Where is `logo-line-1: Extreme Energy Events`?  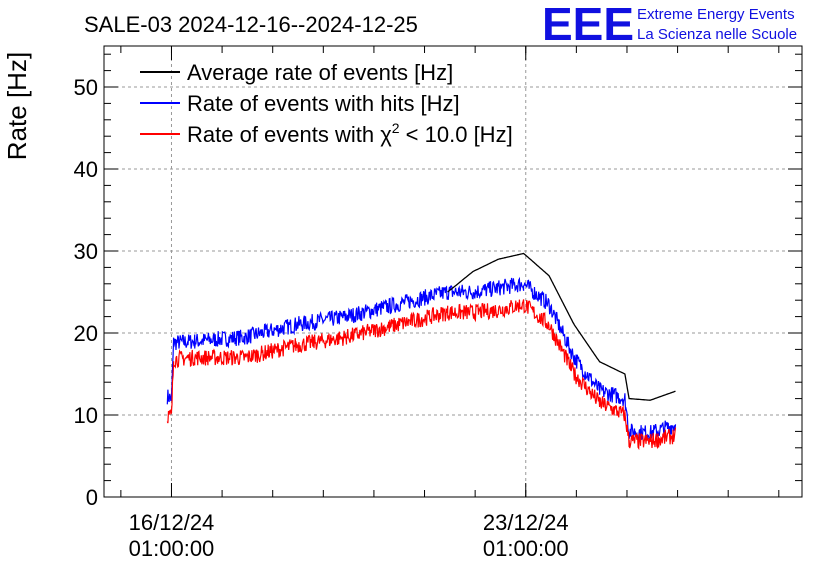
logo-line-1: Extreme Energy Events is located at coordinates (716, 14).